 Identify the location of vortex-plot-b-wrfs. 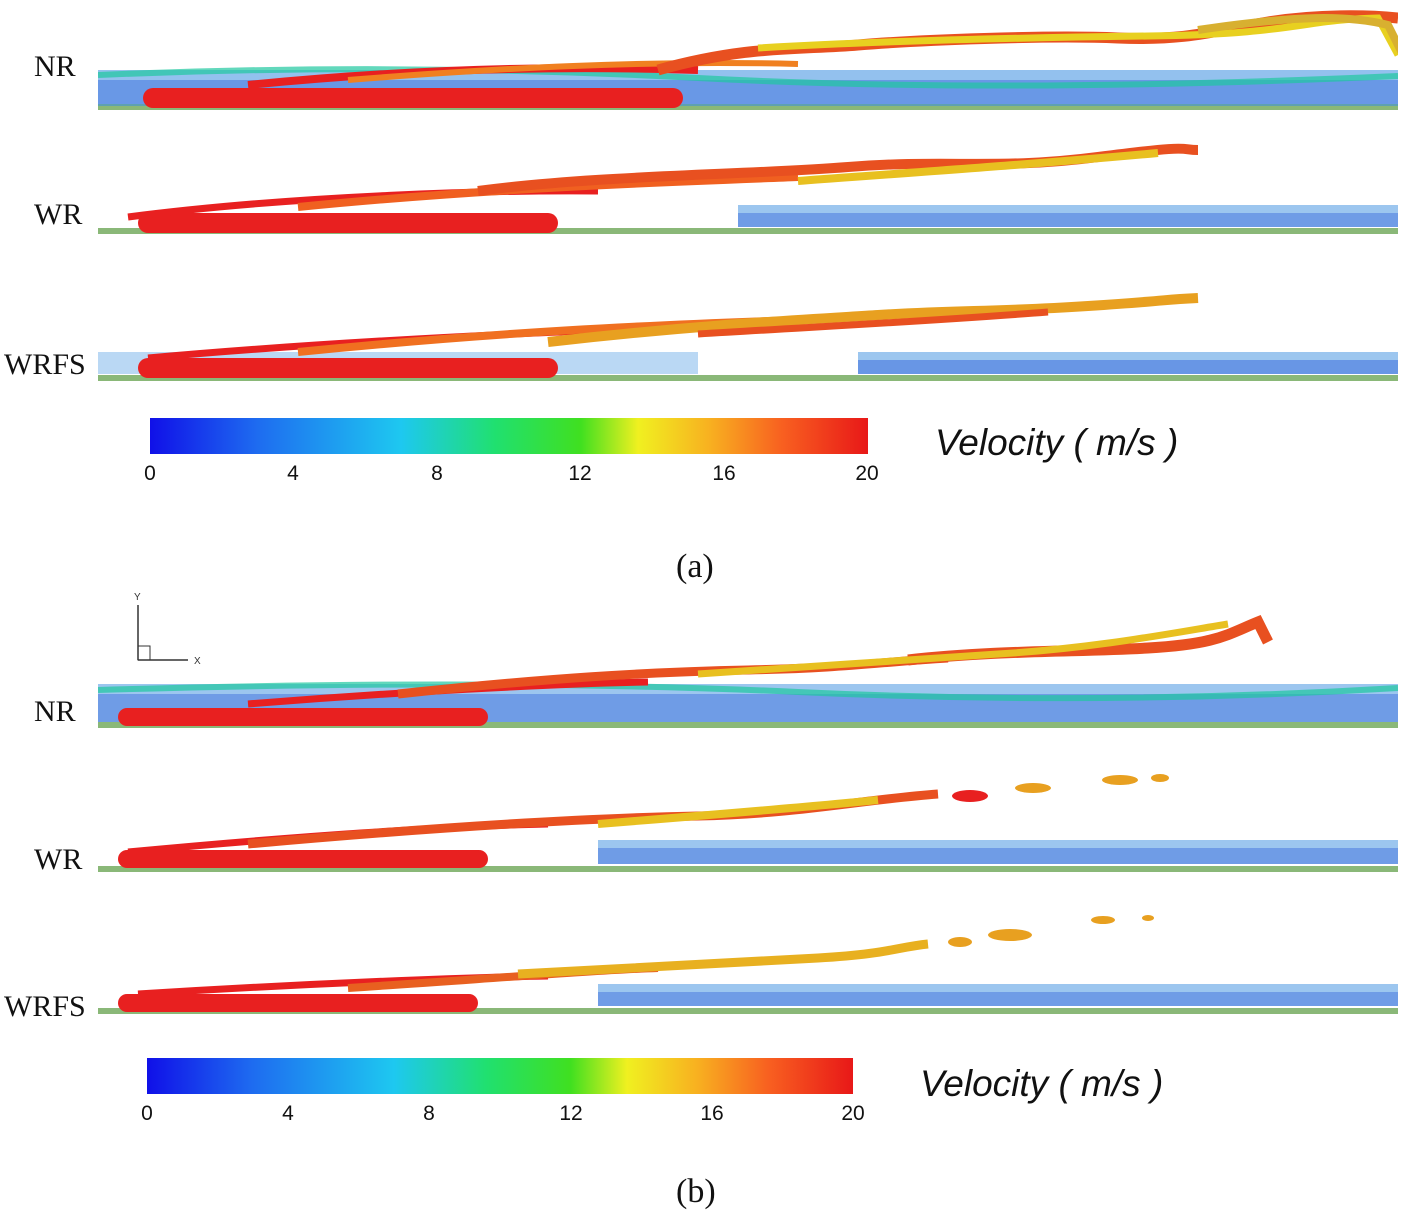
(748, 964).